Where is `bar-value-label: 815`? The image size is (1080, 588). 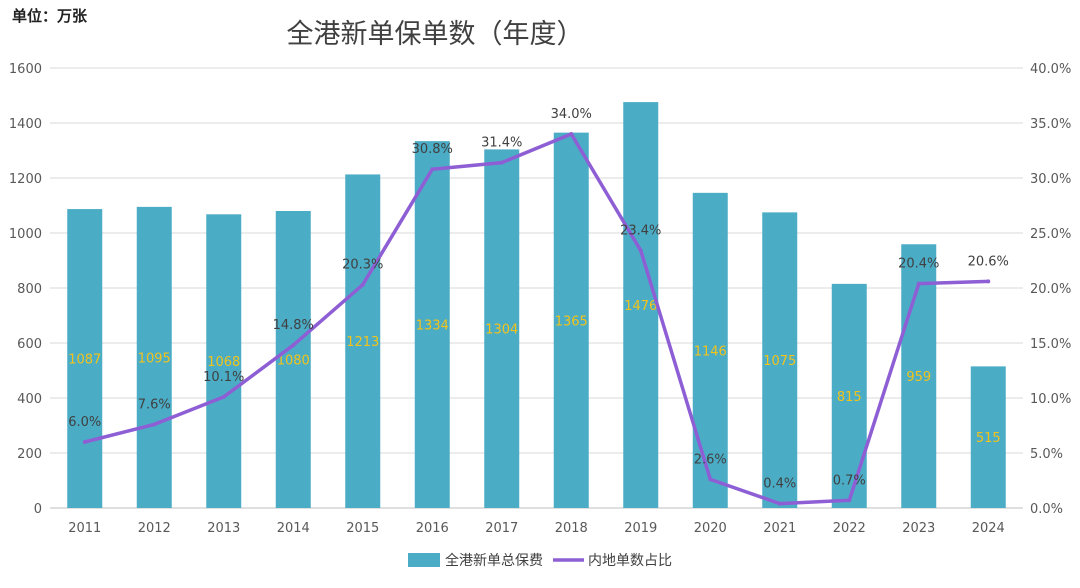
bar-value-label: 815 is located at coordinates (849, 397).